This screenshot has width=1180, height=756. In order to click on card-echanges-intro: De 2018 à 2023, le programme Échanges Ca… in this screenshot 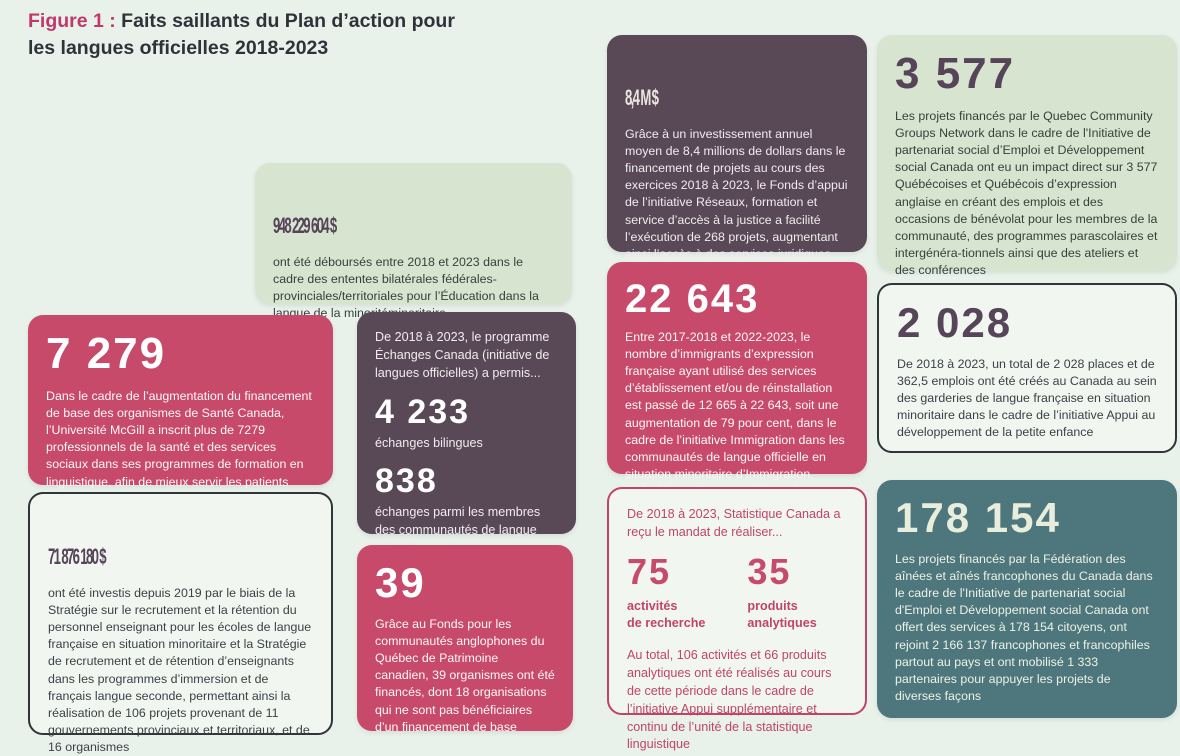, I will do `click(462, 355)`.